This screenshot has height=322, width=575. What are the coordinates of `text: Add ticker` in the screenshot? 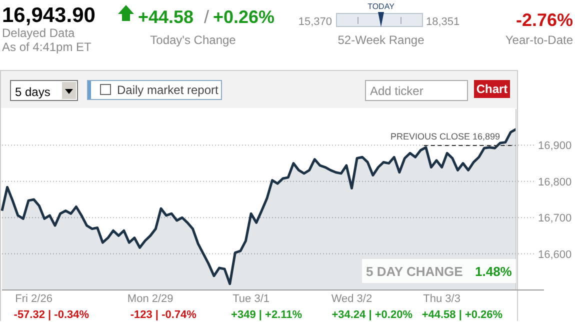 It's located at (397, 91).